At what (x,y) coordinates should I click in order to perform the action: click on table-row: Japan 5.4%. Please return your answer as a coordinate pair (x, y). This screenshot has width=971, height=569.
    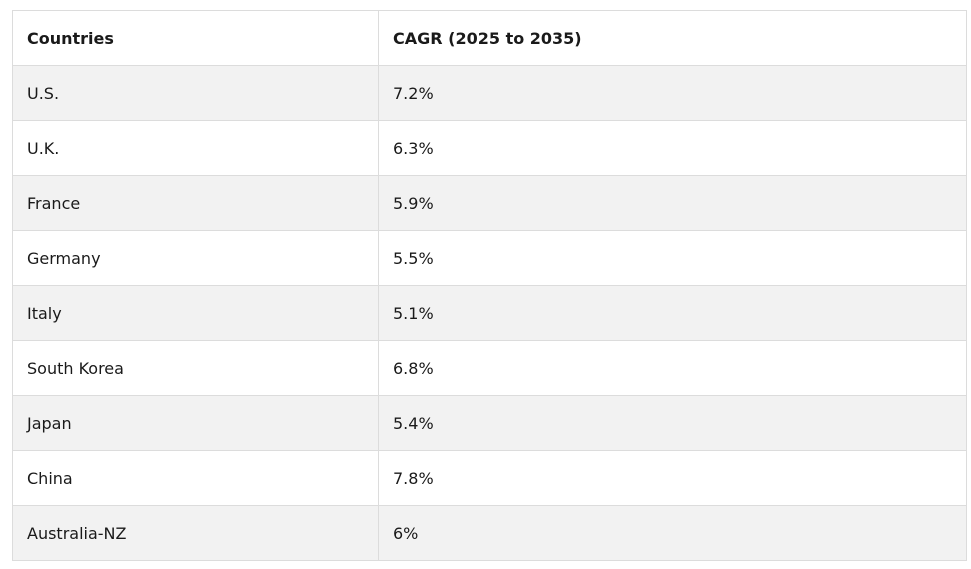
    Looking at the image, I should click on (489, 423).